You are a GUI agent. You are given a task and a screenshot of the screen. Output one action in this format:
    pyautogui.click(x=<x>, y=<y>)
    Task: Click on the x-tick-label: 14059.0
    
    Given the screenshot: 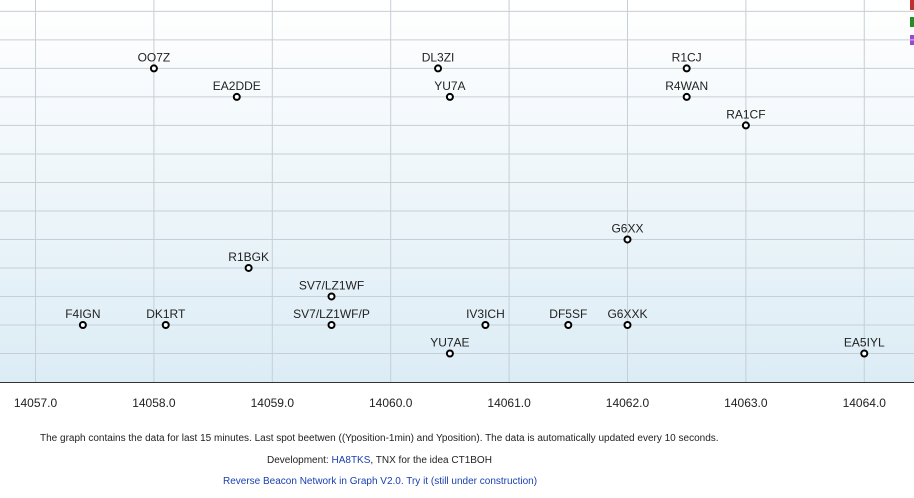 What is the action you would take?
    pyautogui.click(x=273, y=403)
    